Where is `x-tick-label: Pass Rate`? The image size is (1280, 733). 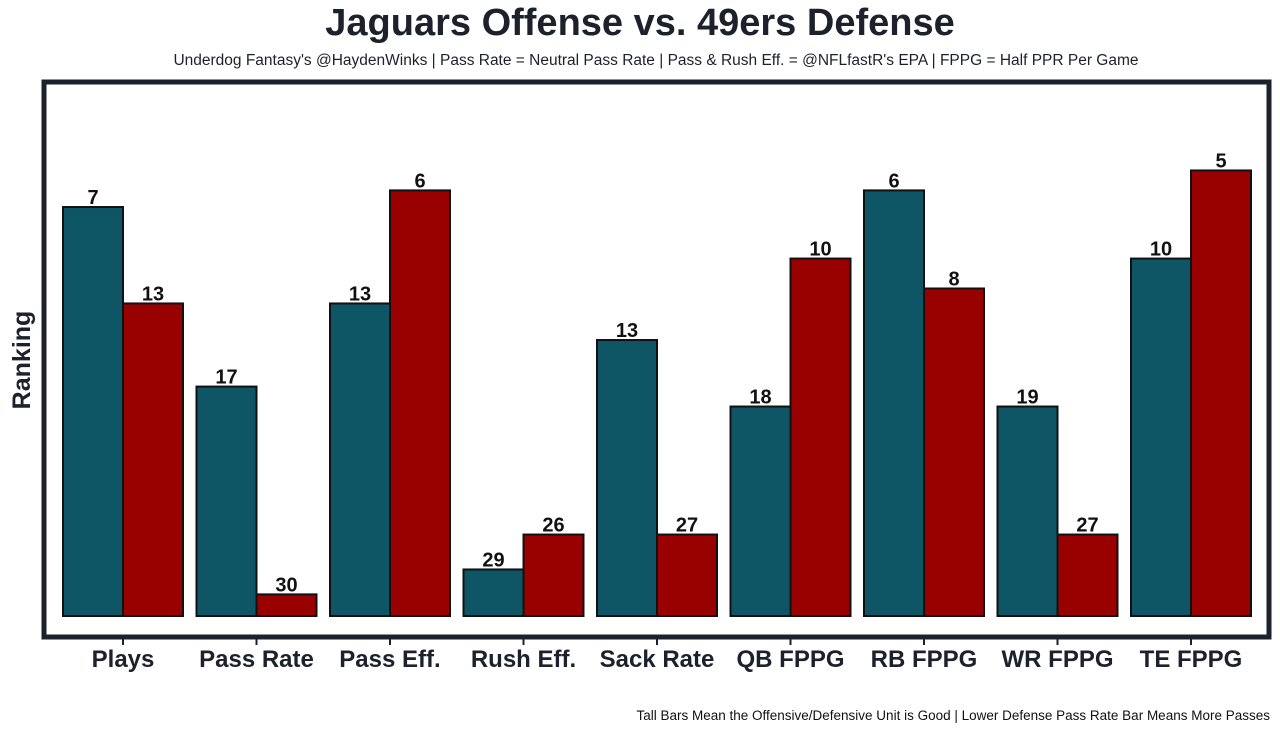 x-tick-label: Pass Rate is located at coordinates (256, 659).